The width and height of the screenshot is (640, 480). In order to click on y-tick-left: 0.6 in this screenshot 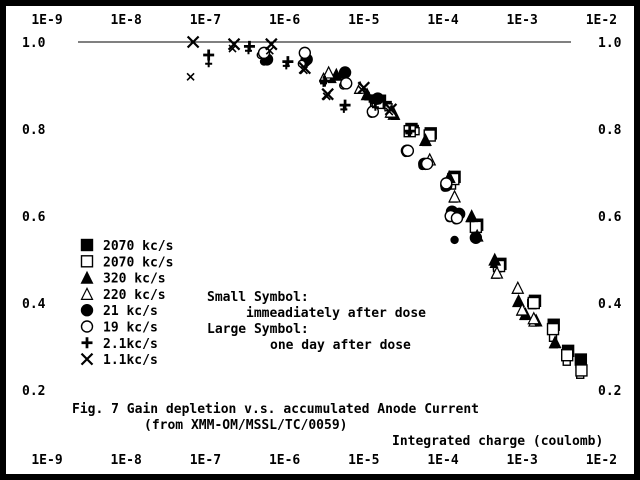, I will do `click(34, 217)`.